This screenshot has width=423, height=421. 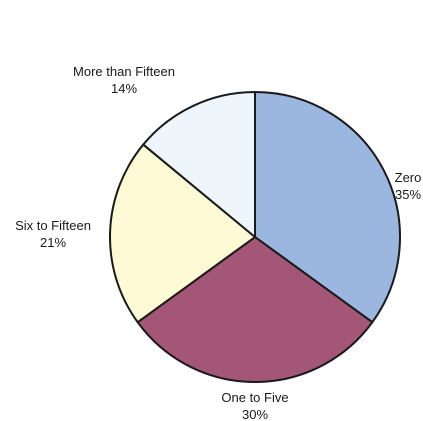 I want to click on pie-slice-more-than-fifteen, so click(x=199, y=164).